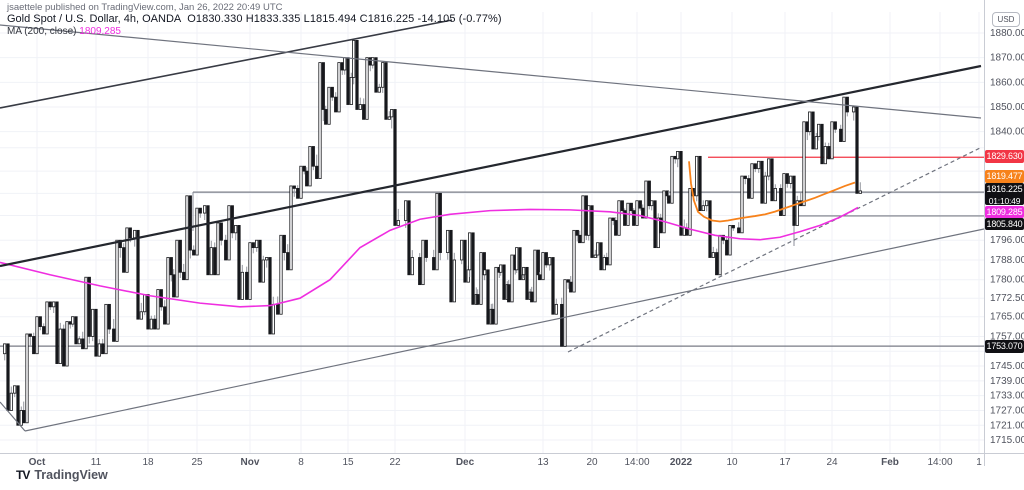 The height and width of the screenshot is (490, 1024). What do you see at coordinates (681, 462) in the screenshot?
I see `time-tick-label: 2022` at bounding box center [681, 462].